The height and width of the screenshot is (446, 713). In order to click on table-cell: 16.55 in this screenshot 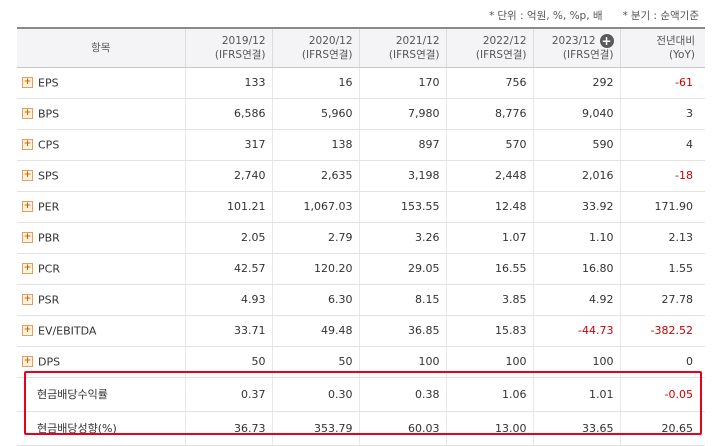, I will do `click(489, 269)`.